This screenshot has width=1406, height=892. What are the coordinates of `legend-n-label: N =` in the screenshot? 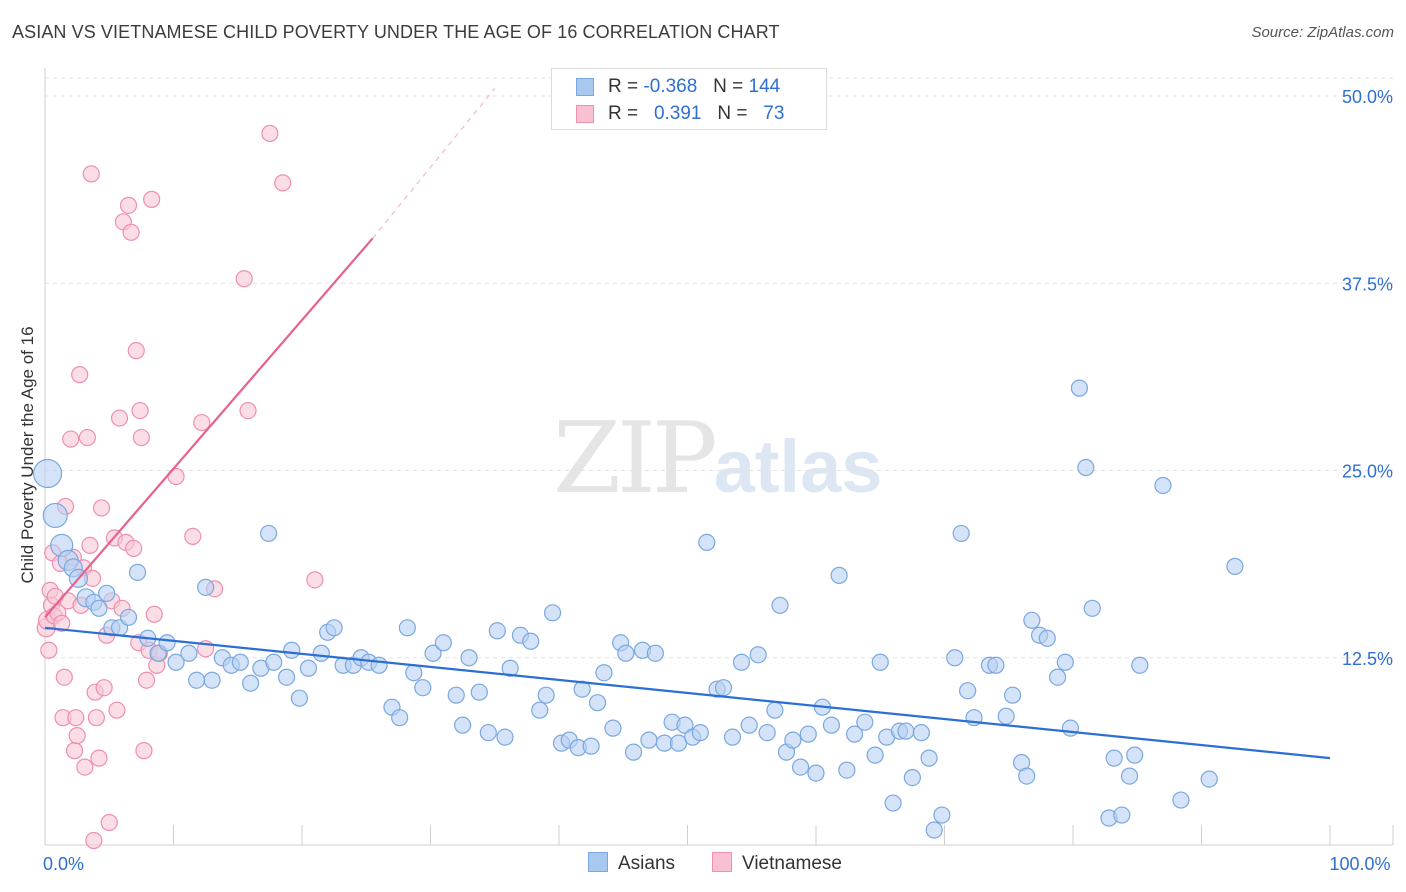 It's located at (732, 113).